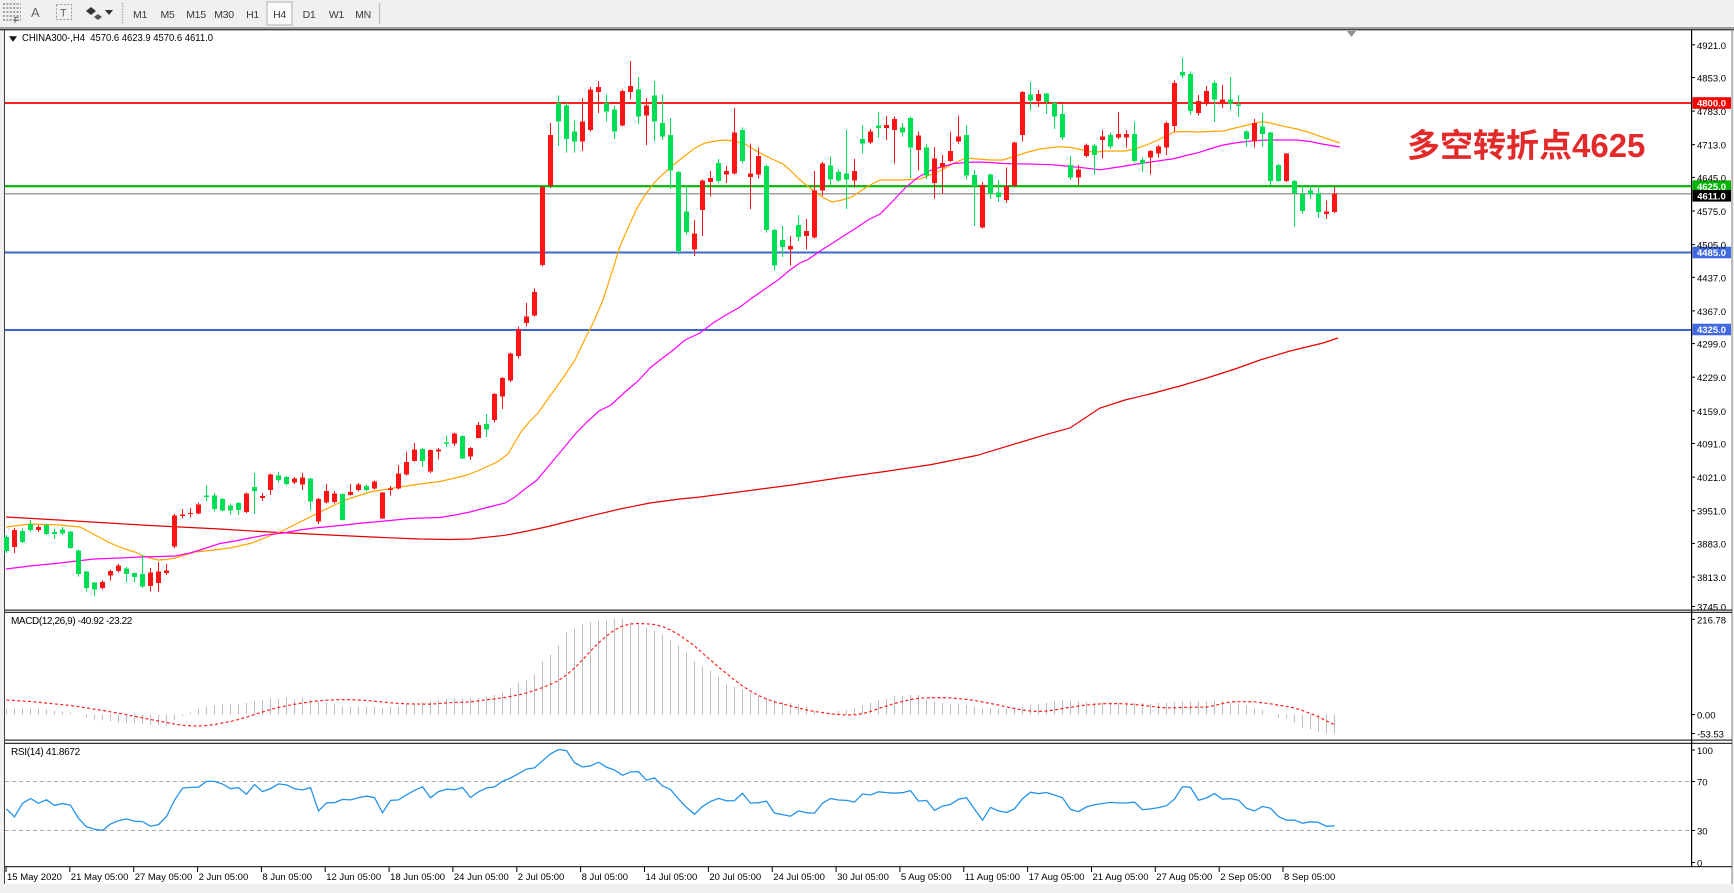  I want to click on svg-text: 4625, so click(1608, 145).